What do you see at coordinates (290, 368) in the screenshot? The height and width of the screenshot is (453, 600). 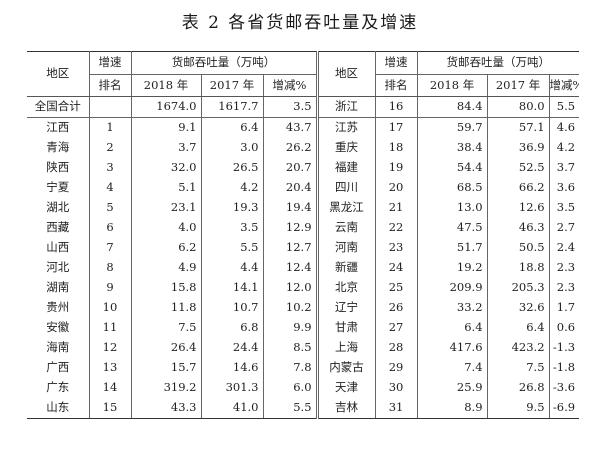 I see `left-change-cell: 7.8` at bounding box center [290, 368].